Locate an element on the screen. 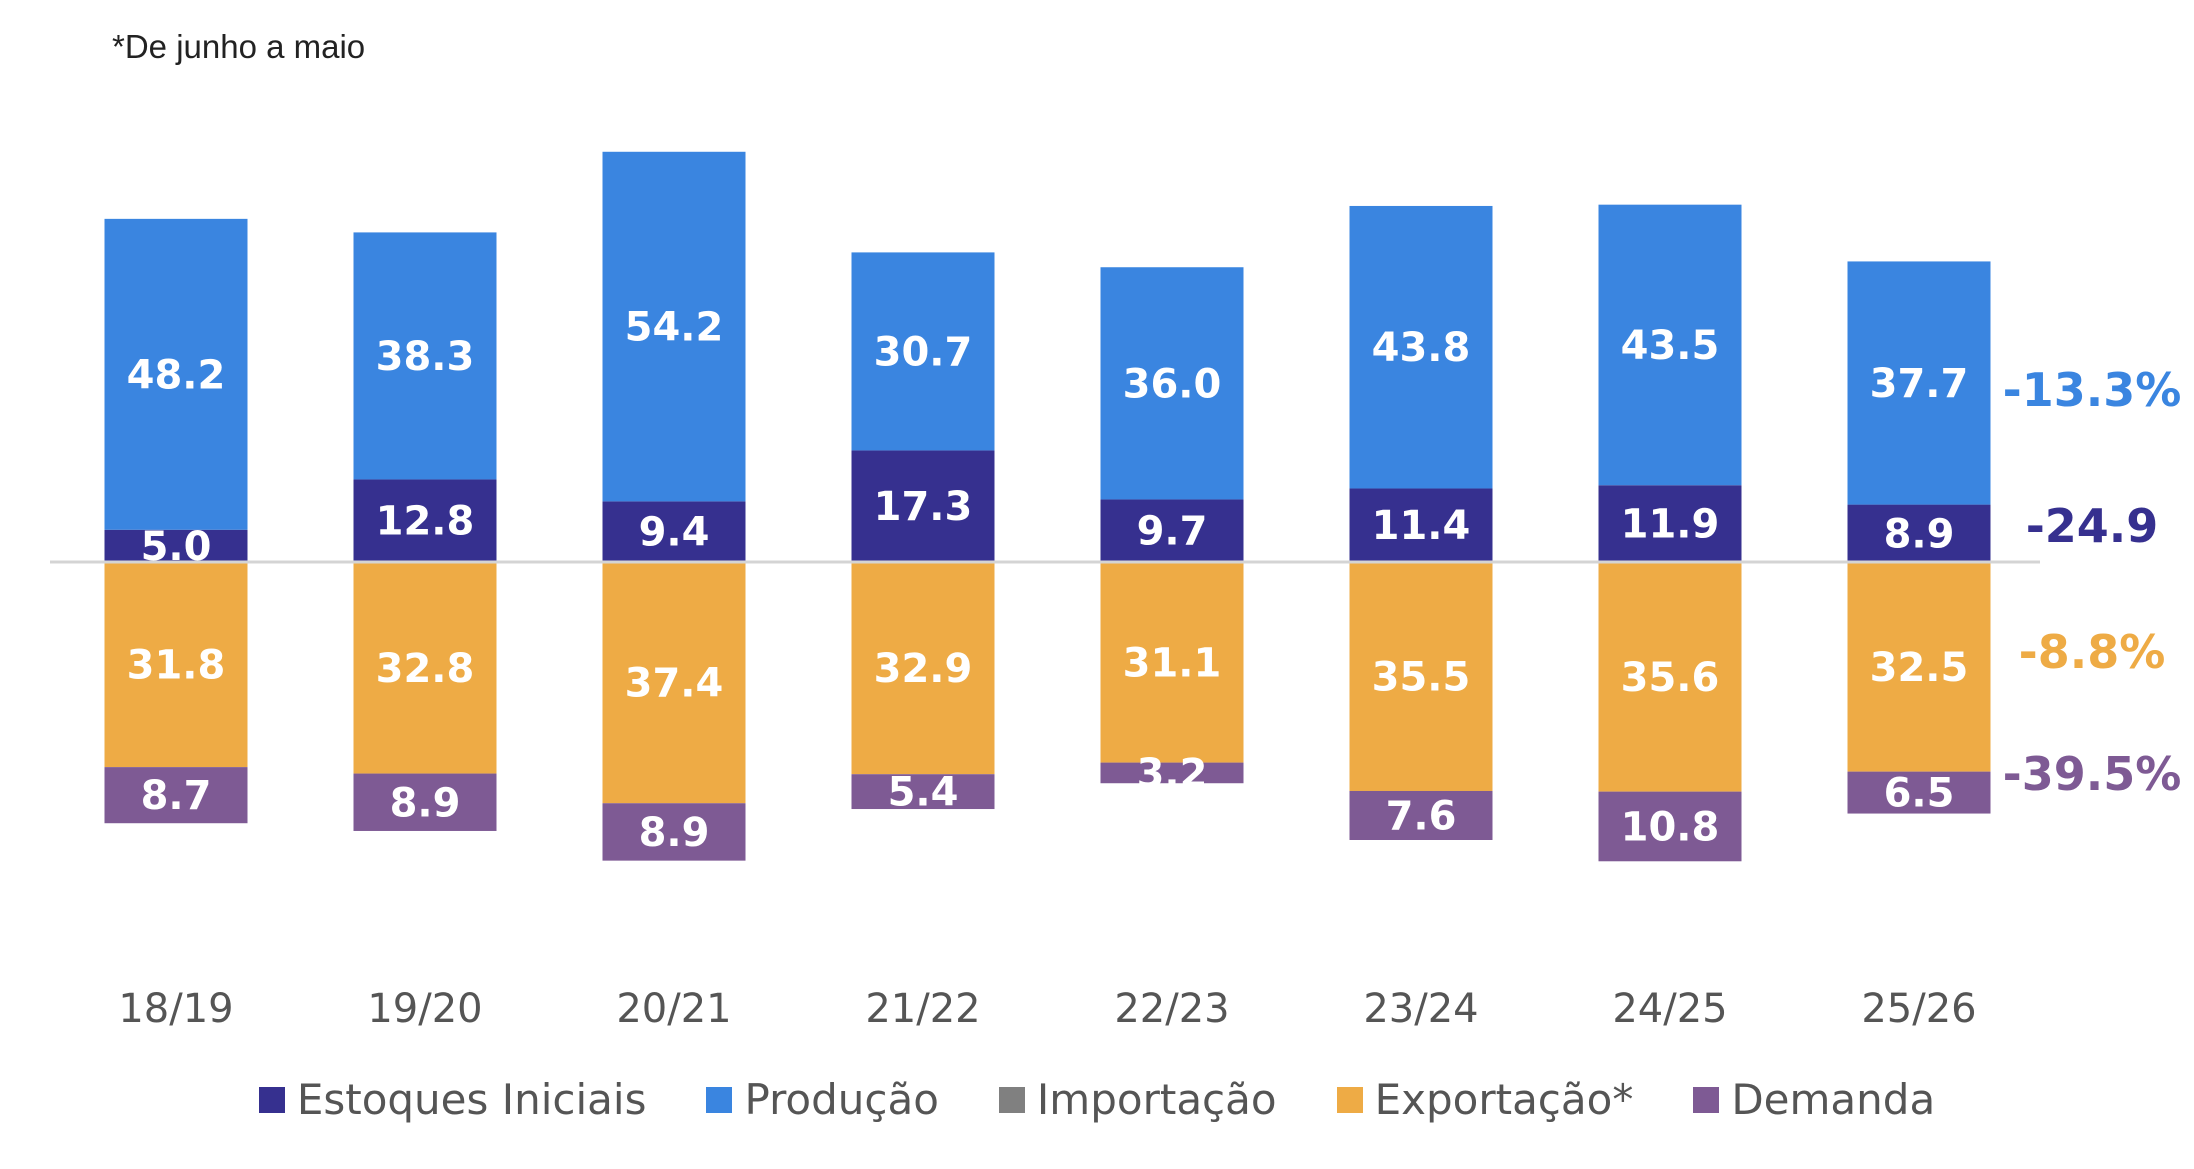  legend-item-demanda: Demanda is located at coordinates (1814, 1099).